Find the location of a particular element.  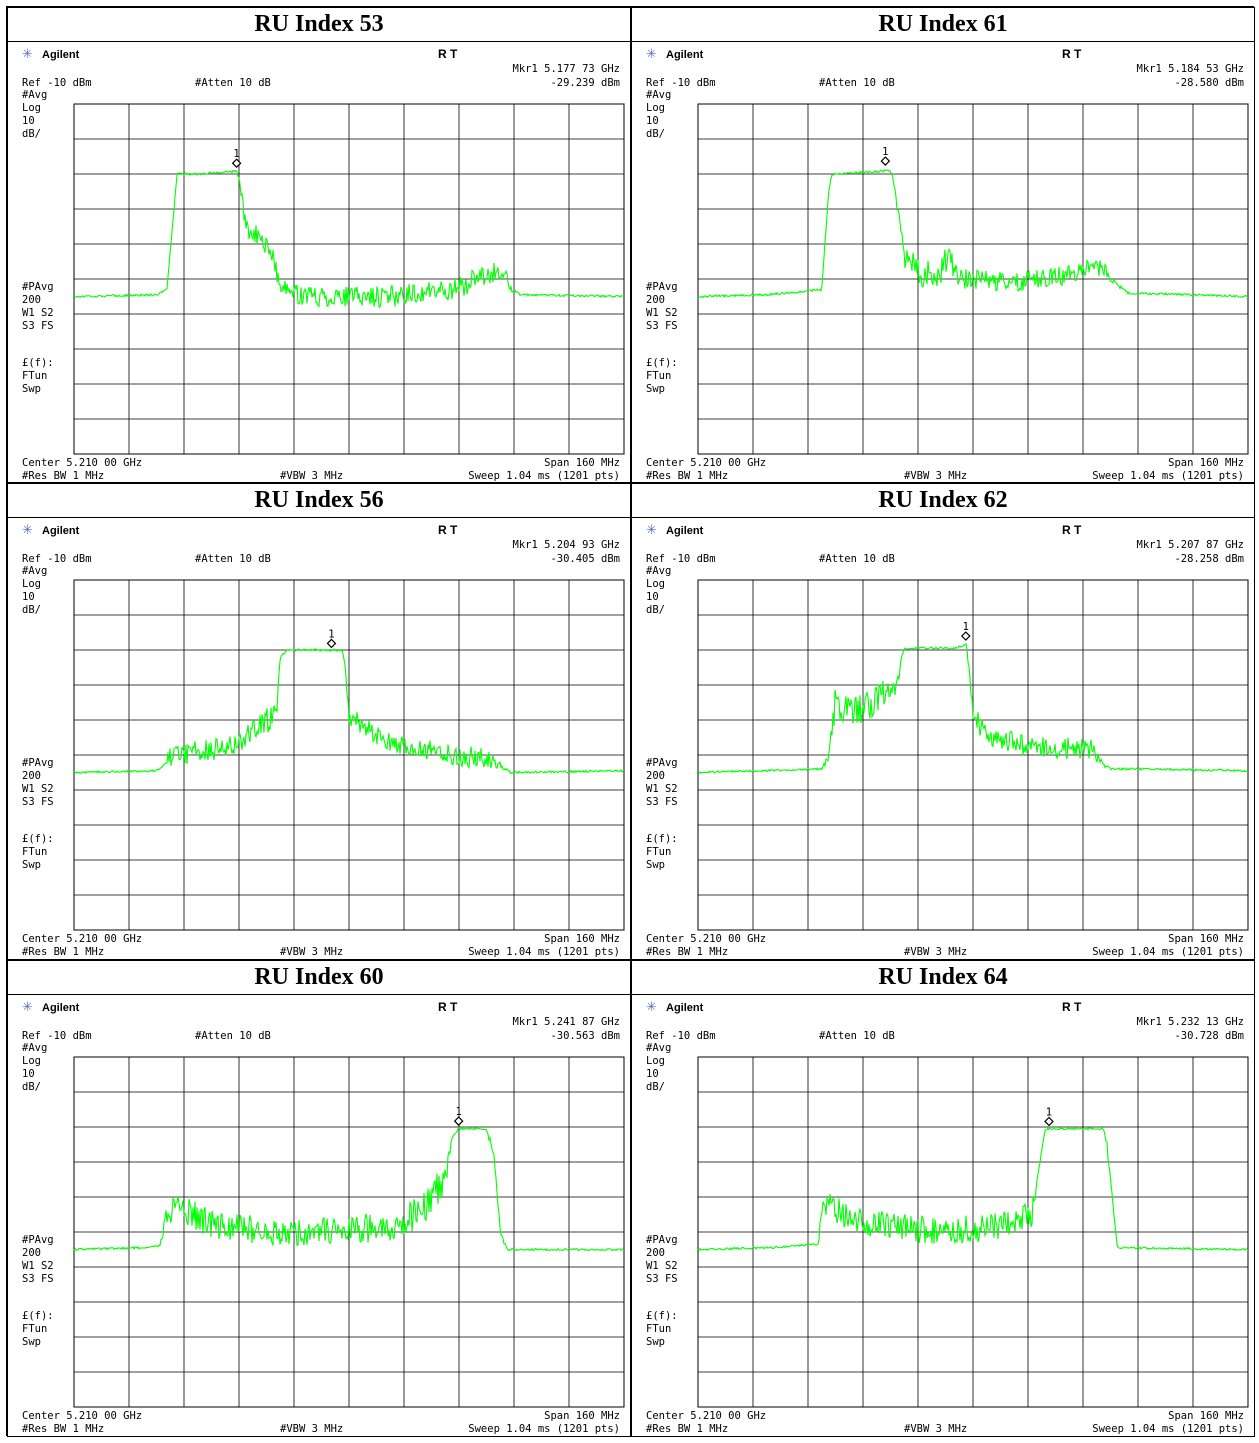

graticule is located at coordinates (349, 279).